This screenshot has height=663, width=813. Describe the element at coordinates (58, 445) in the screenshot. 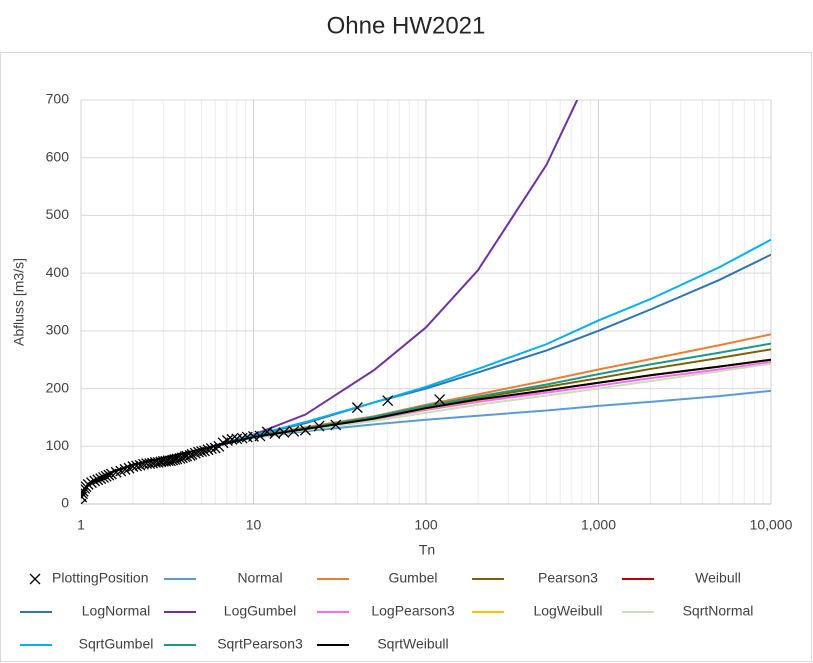

I see `y-tick-label: 100` at that location.